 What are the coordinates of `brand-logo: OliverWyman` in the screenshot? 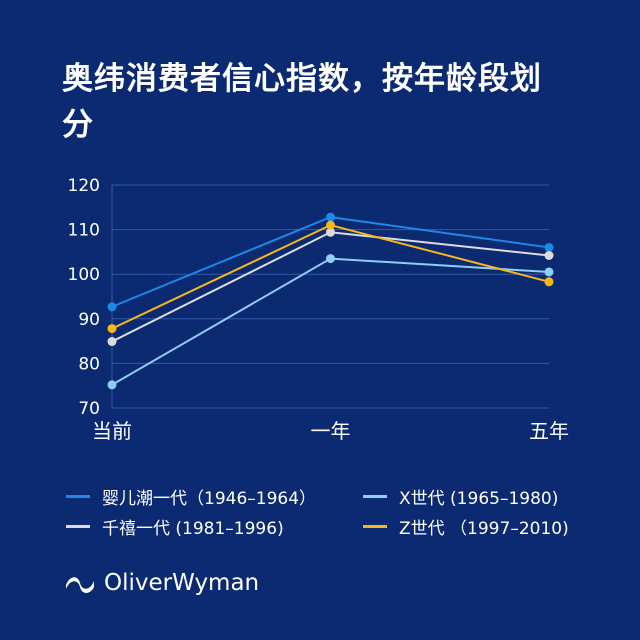 It's located at (161, 583).